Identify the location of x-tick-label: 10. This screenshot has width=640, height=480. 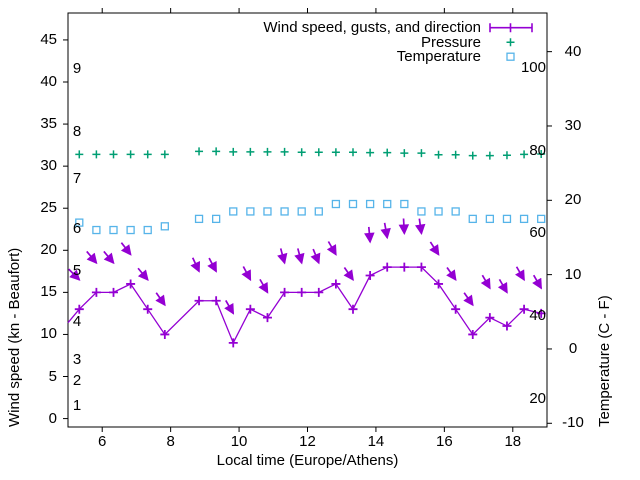
(239, 441).